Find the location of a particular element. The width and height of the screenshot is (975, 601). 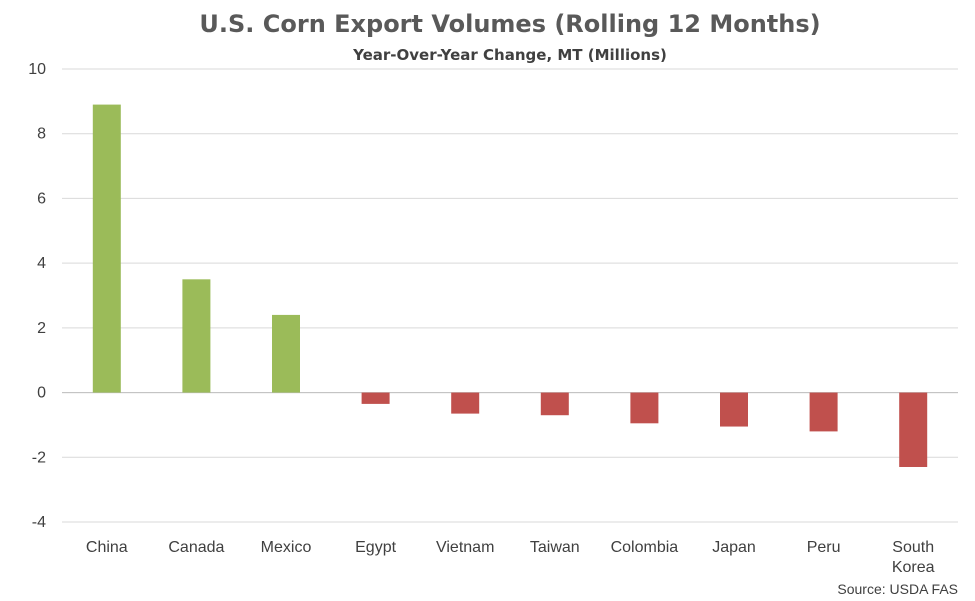

bar-vietnam is located at coordinates (465, 403).